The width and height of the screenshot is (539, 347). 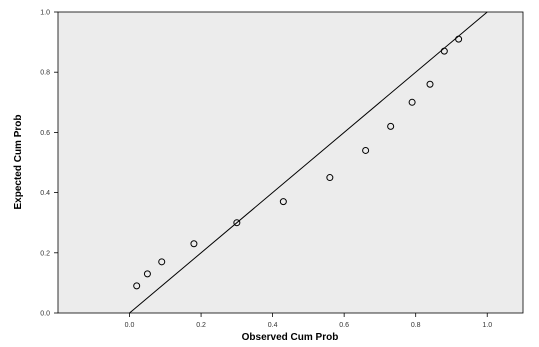 I want to click on x-tick-label: 0.0, so click(x=130, y=325).